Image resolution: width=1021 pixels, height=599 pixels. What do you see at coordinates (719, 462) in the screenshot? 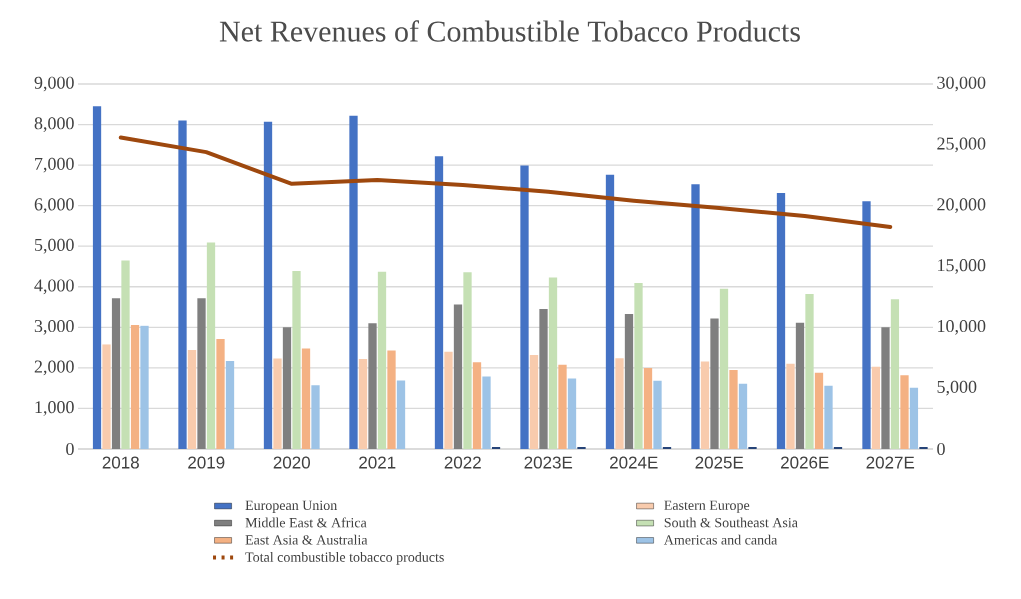
I see `x-tick-label: 2025E` at bounding box center [719, 462].